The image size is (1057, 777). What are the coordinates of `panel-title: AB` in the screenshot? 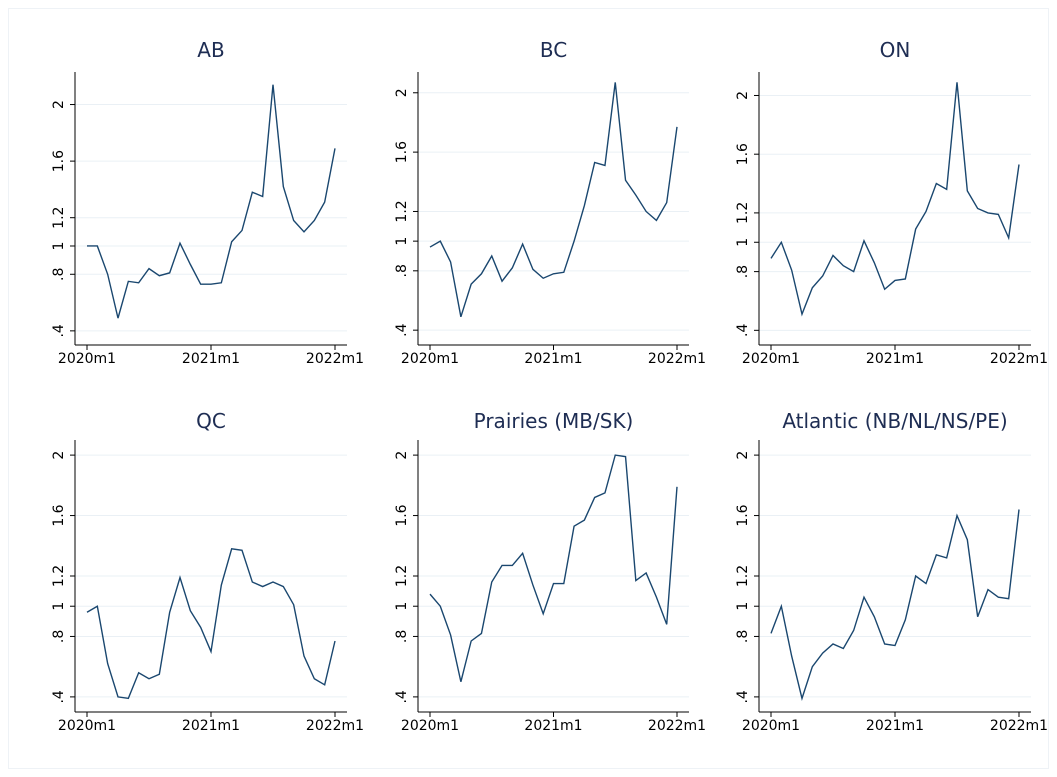 It's located at (210, 50).